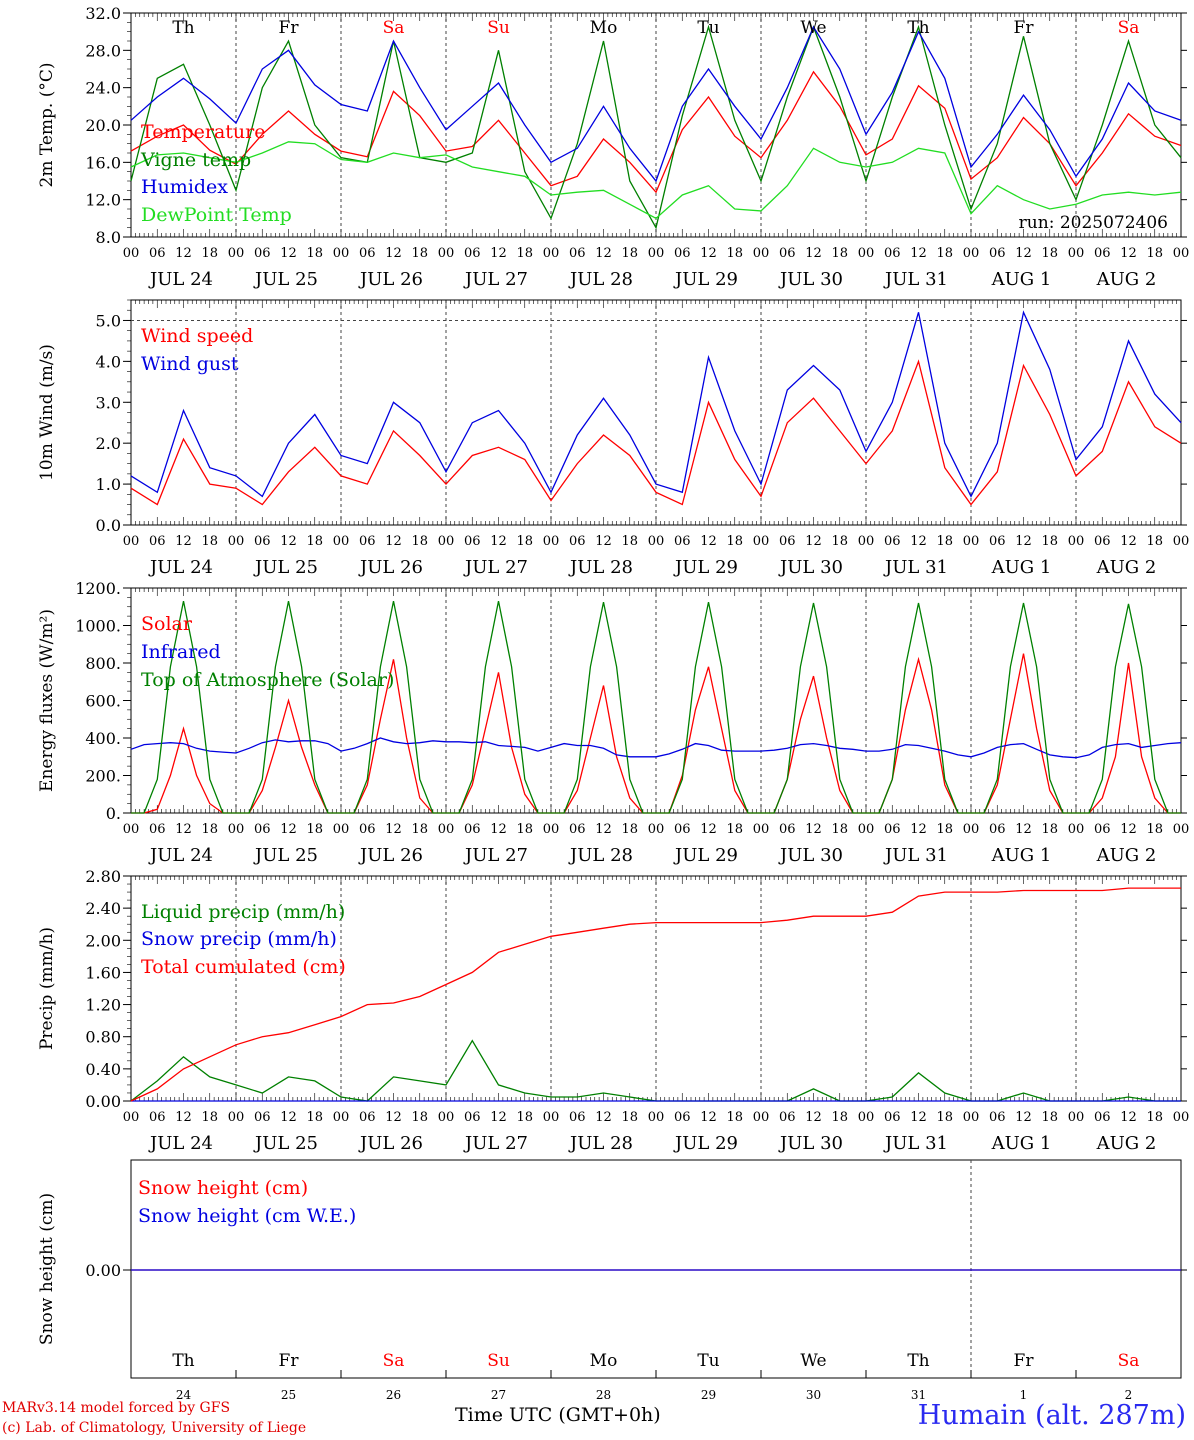  What do you see at coordinates (498, 1361) in the screenshot?
I see `weekday-label: Su` at bounding box center [498, 1361].